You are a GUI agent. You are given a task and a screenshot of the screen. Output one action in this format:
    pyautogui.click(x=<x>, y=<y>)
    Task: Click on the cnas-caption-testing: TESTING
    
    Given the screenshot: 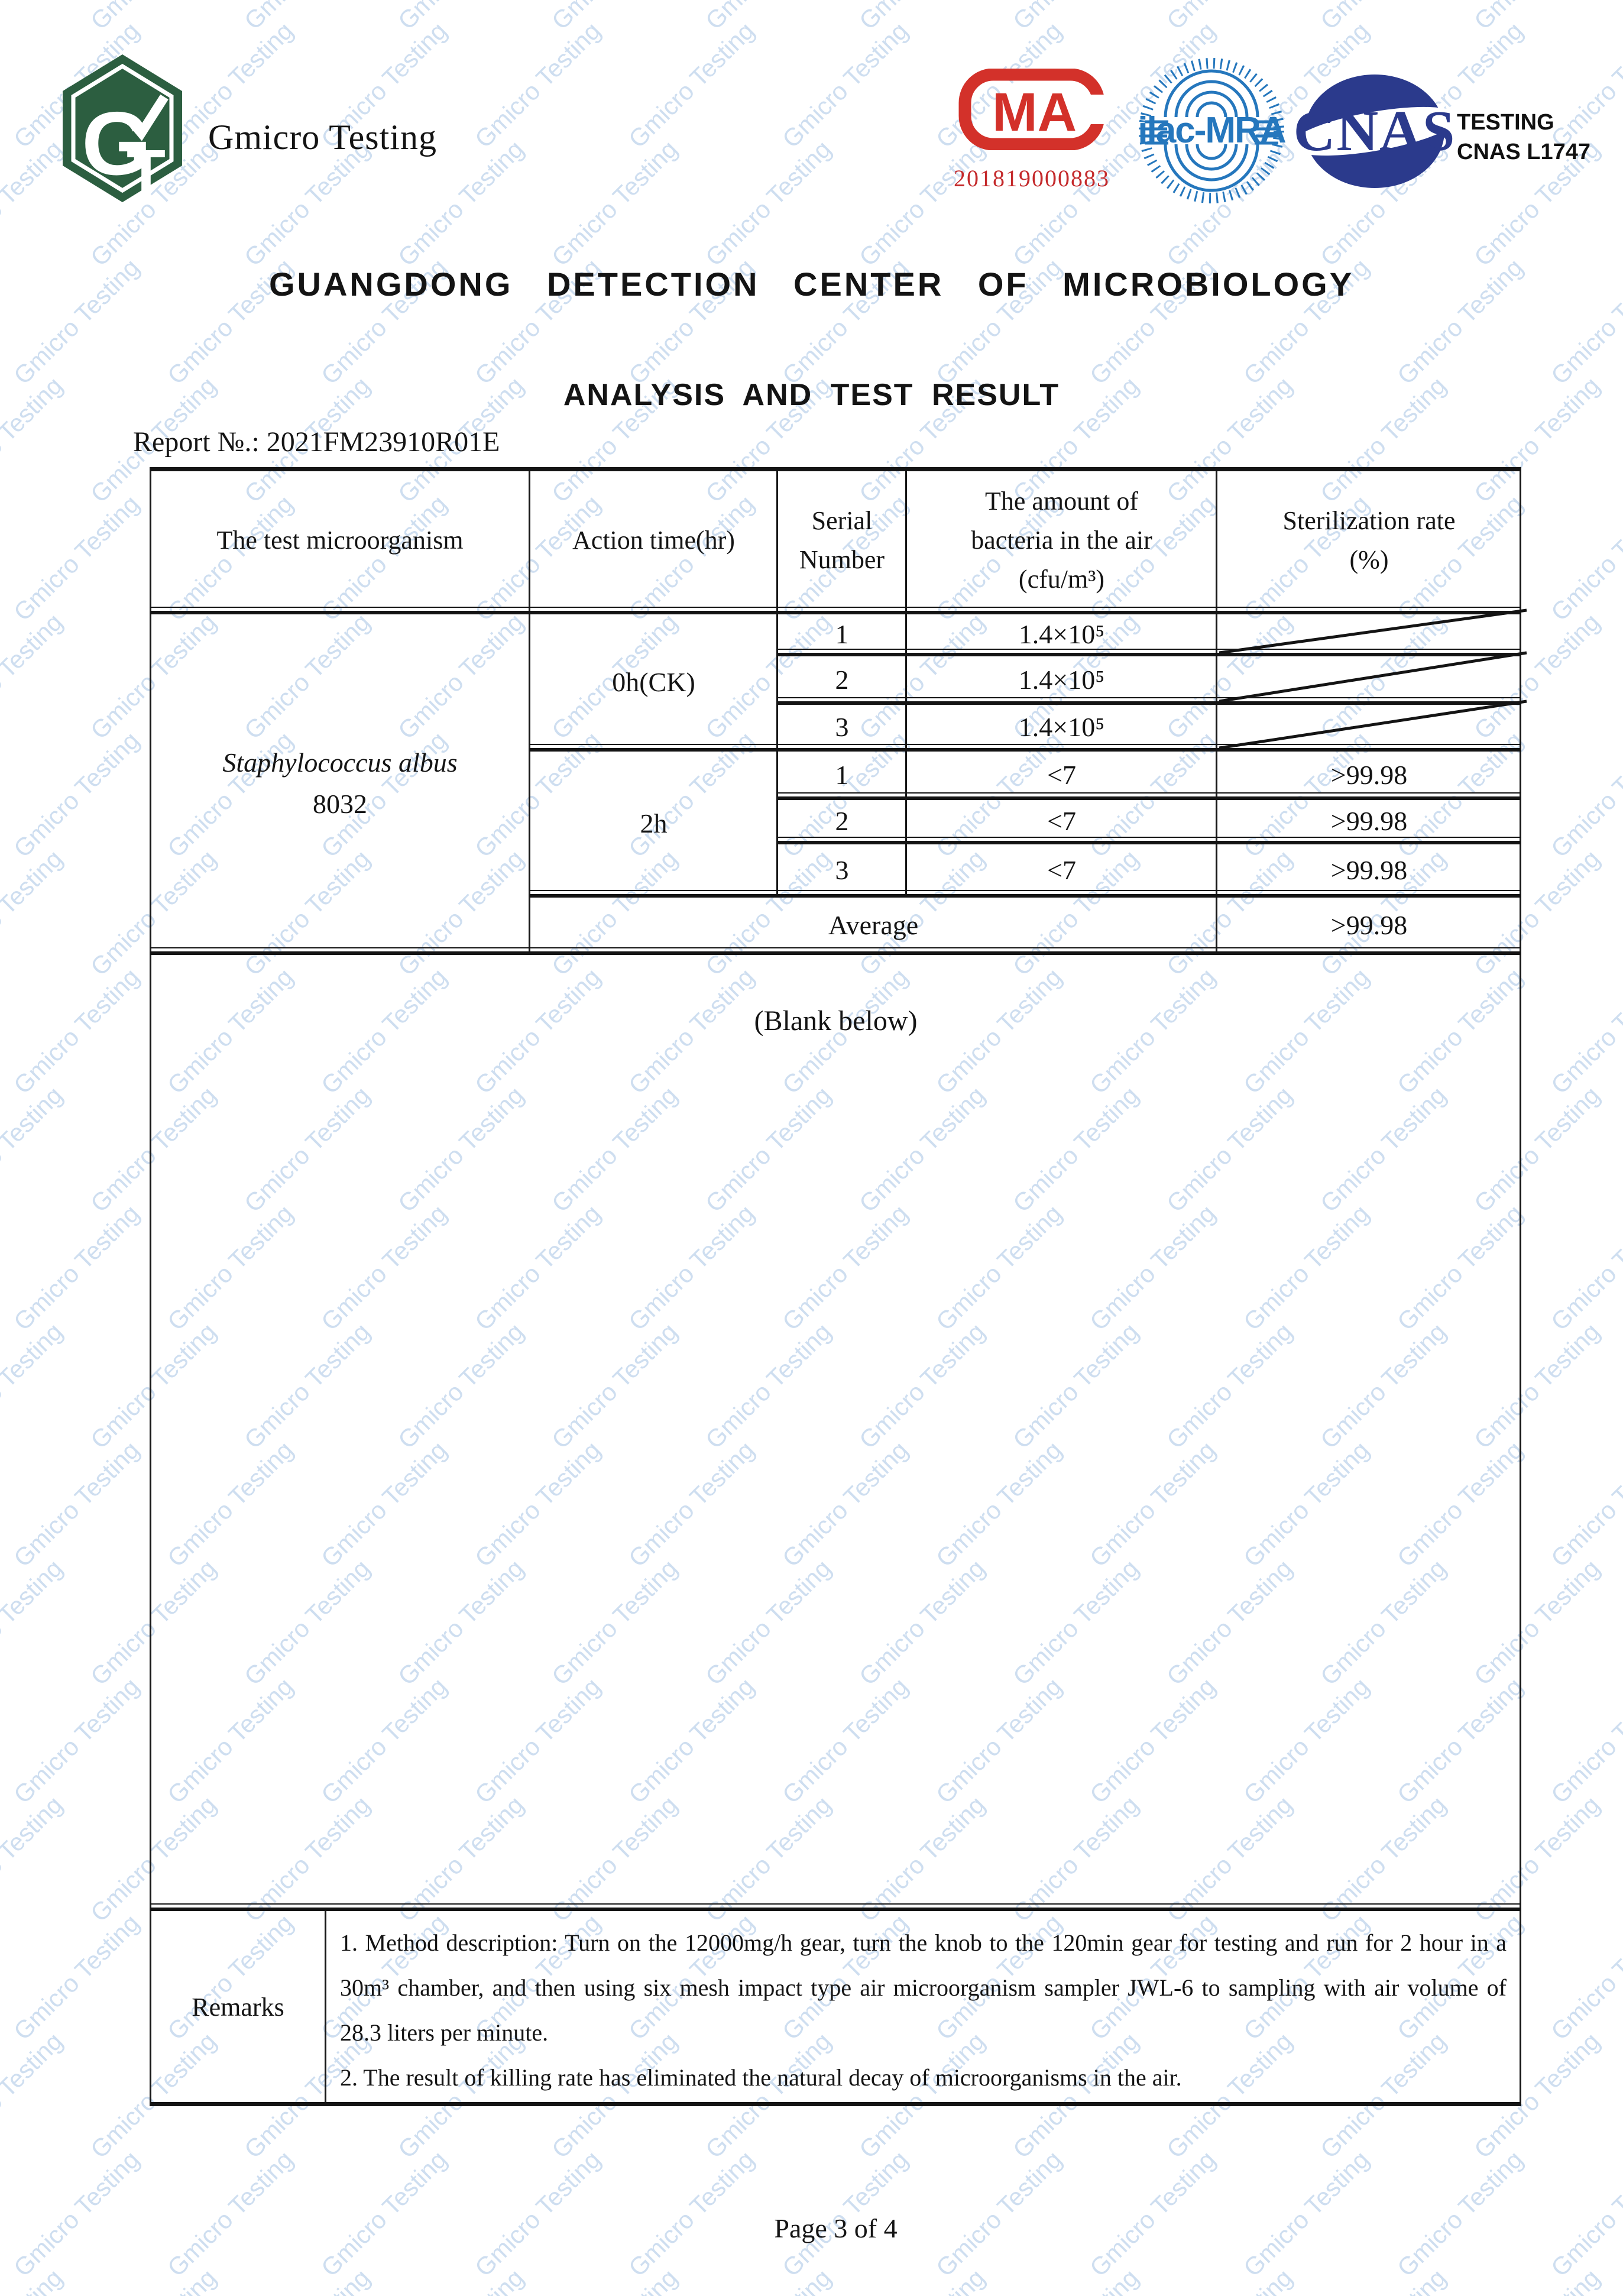 What is the action you would take?
    pyautogui.click(x=1505, y=122)
    